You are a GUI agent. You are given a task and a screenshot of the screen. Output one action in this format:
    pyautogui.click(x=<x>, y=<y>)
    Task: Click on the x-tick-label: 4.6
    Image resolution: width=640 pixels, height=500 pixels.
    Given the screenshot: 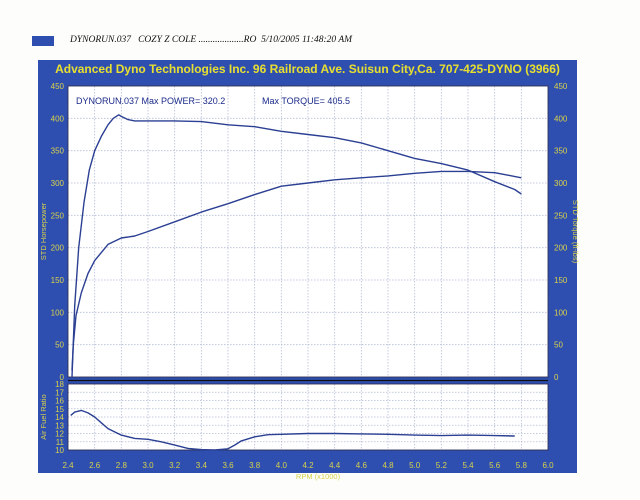 What is the action you would take?
    pyautogui.click(x=362, y=465)
    